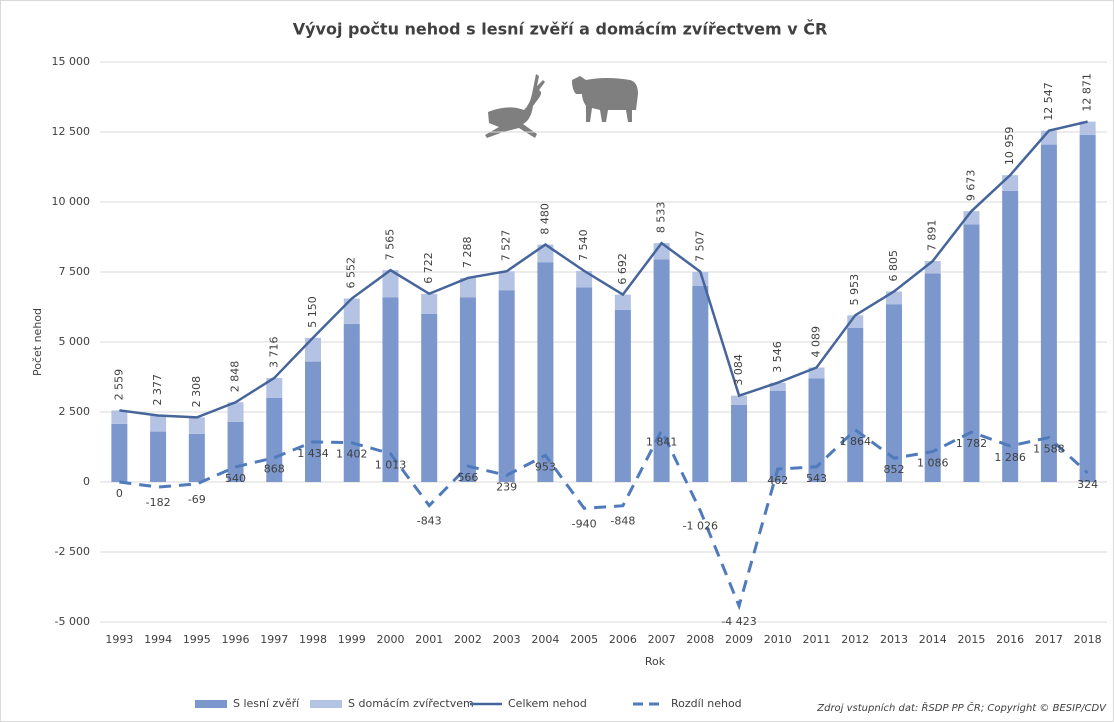 This screenshot has width=1114, height=722. Describe the element at coordinates (1048, 101) in the screenshot. I see `data-label: 12 547` at that location.